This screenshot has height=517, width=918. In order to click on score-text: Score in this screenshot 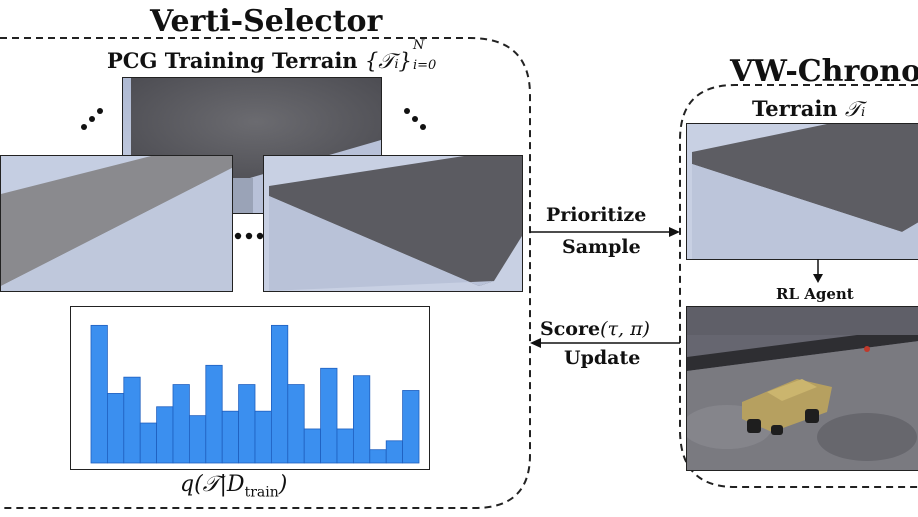, I will do `click(570, 329)`.